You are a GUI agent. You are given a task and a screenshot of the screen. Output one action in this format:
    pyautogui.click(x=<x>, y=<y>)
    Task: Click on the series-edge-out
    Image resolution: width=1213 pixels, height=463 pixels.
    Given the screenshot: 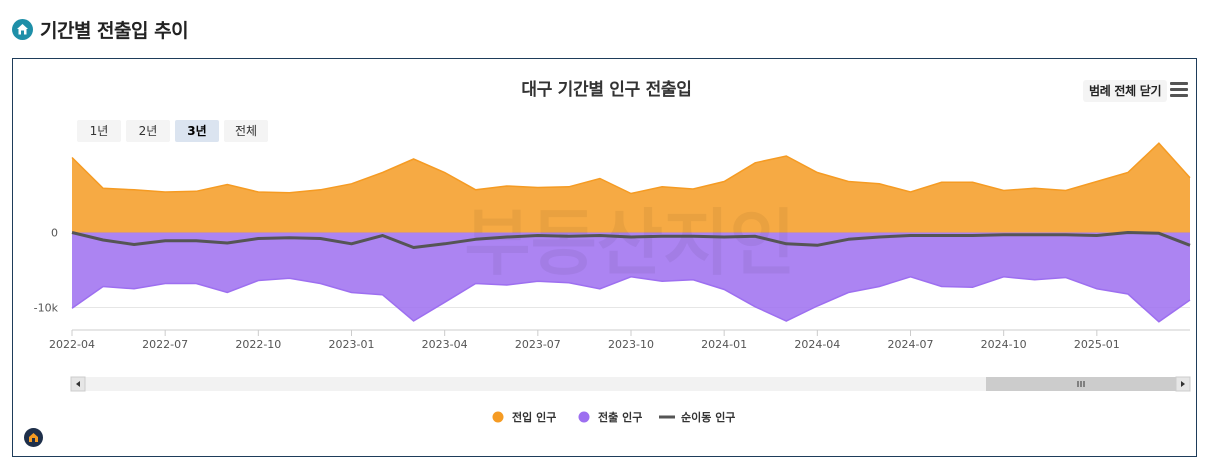 What is the action you would take?
    pyautogui.click(x=631, y=299)
    